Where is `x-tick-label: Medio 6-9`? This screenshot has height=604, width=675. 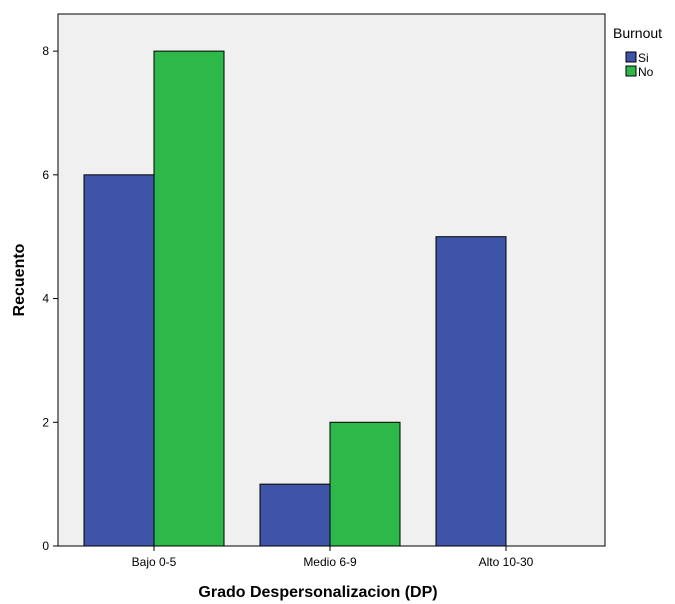
x-tick-label: Medio 6-9 is located at coordinates (330, 562).